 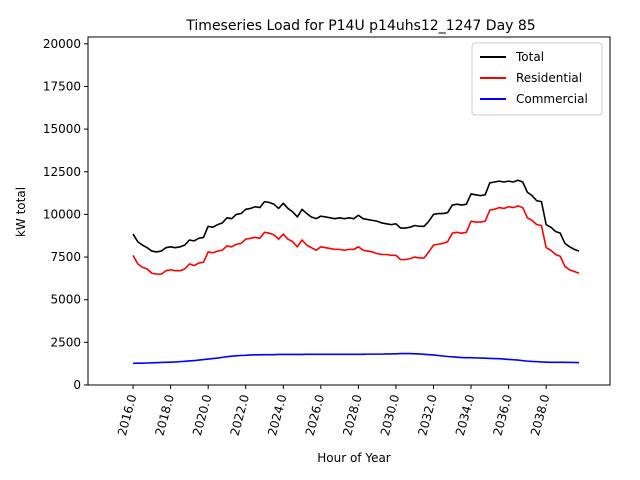 What do you see at coordinates (354, 458) in the screenshot?
I see `x-axis-label: Hour of Year` at bounding box center [354, 458].